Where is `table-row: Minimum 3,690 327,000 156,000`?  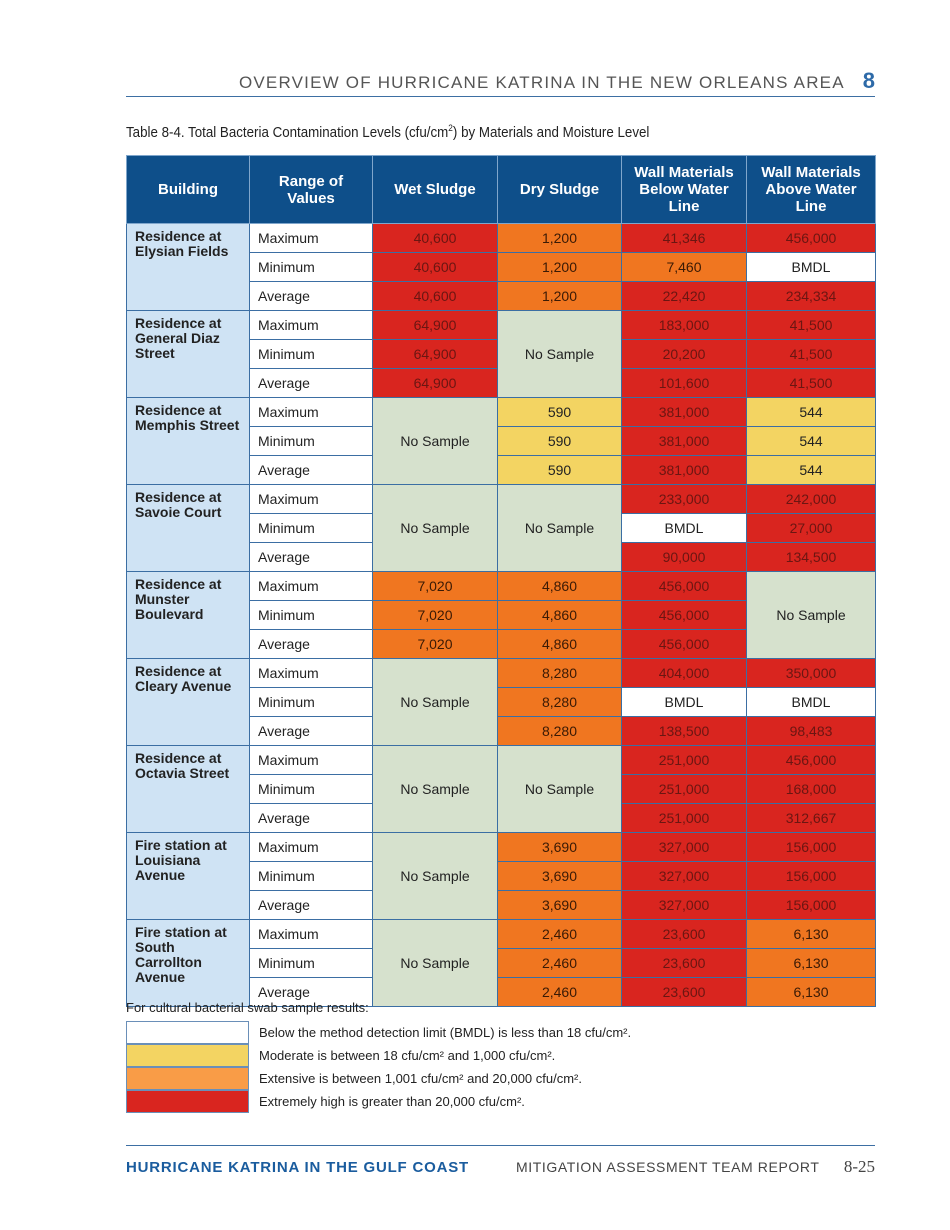
table-row: Minimum 3,690 327,000 156,000 is located at coordinates (501, 876).